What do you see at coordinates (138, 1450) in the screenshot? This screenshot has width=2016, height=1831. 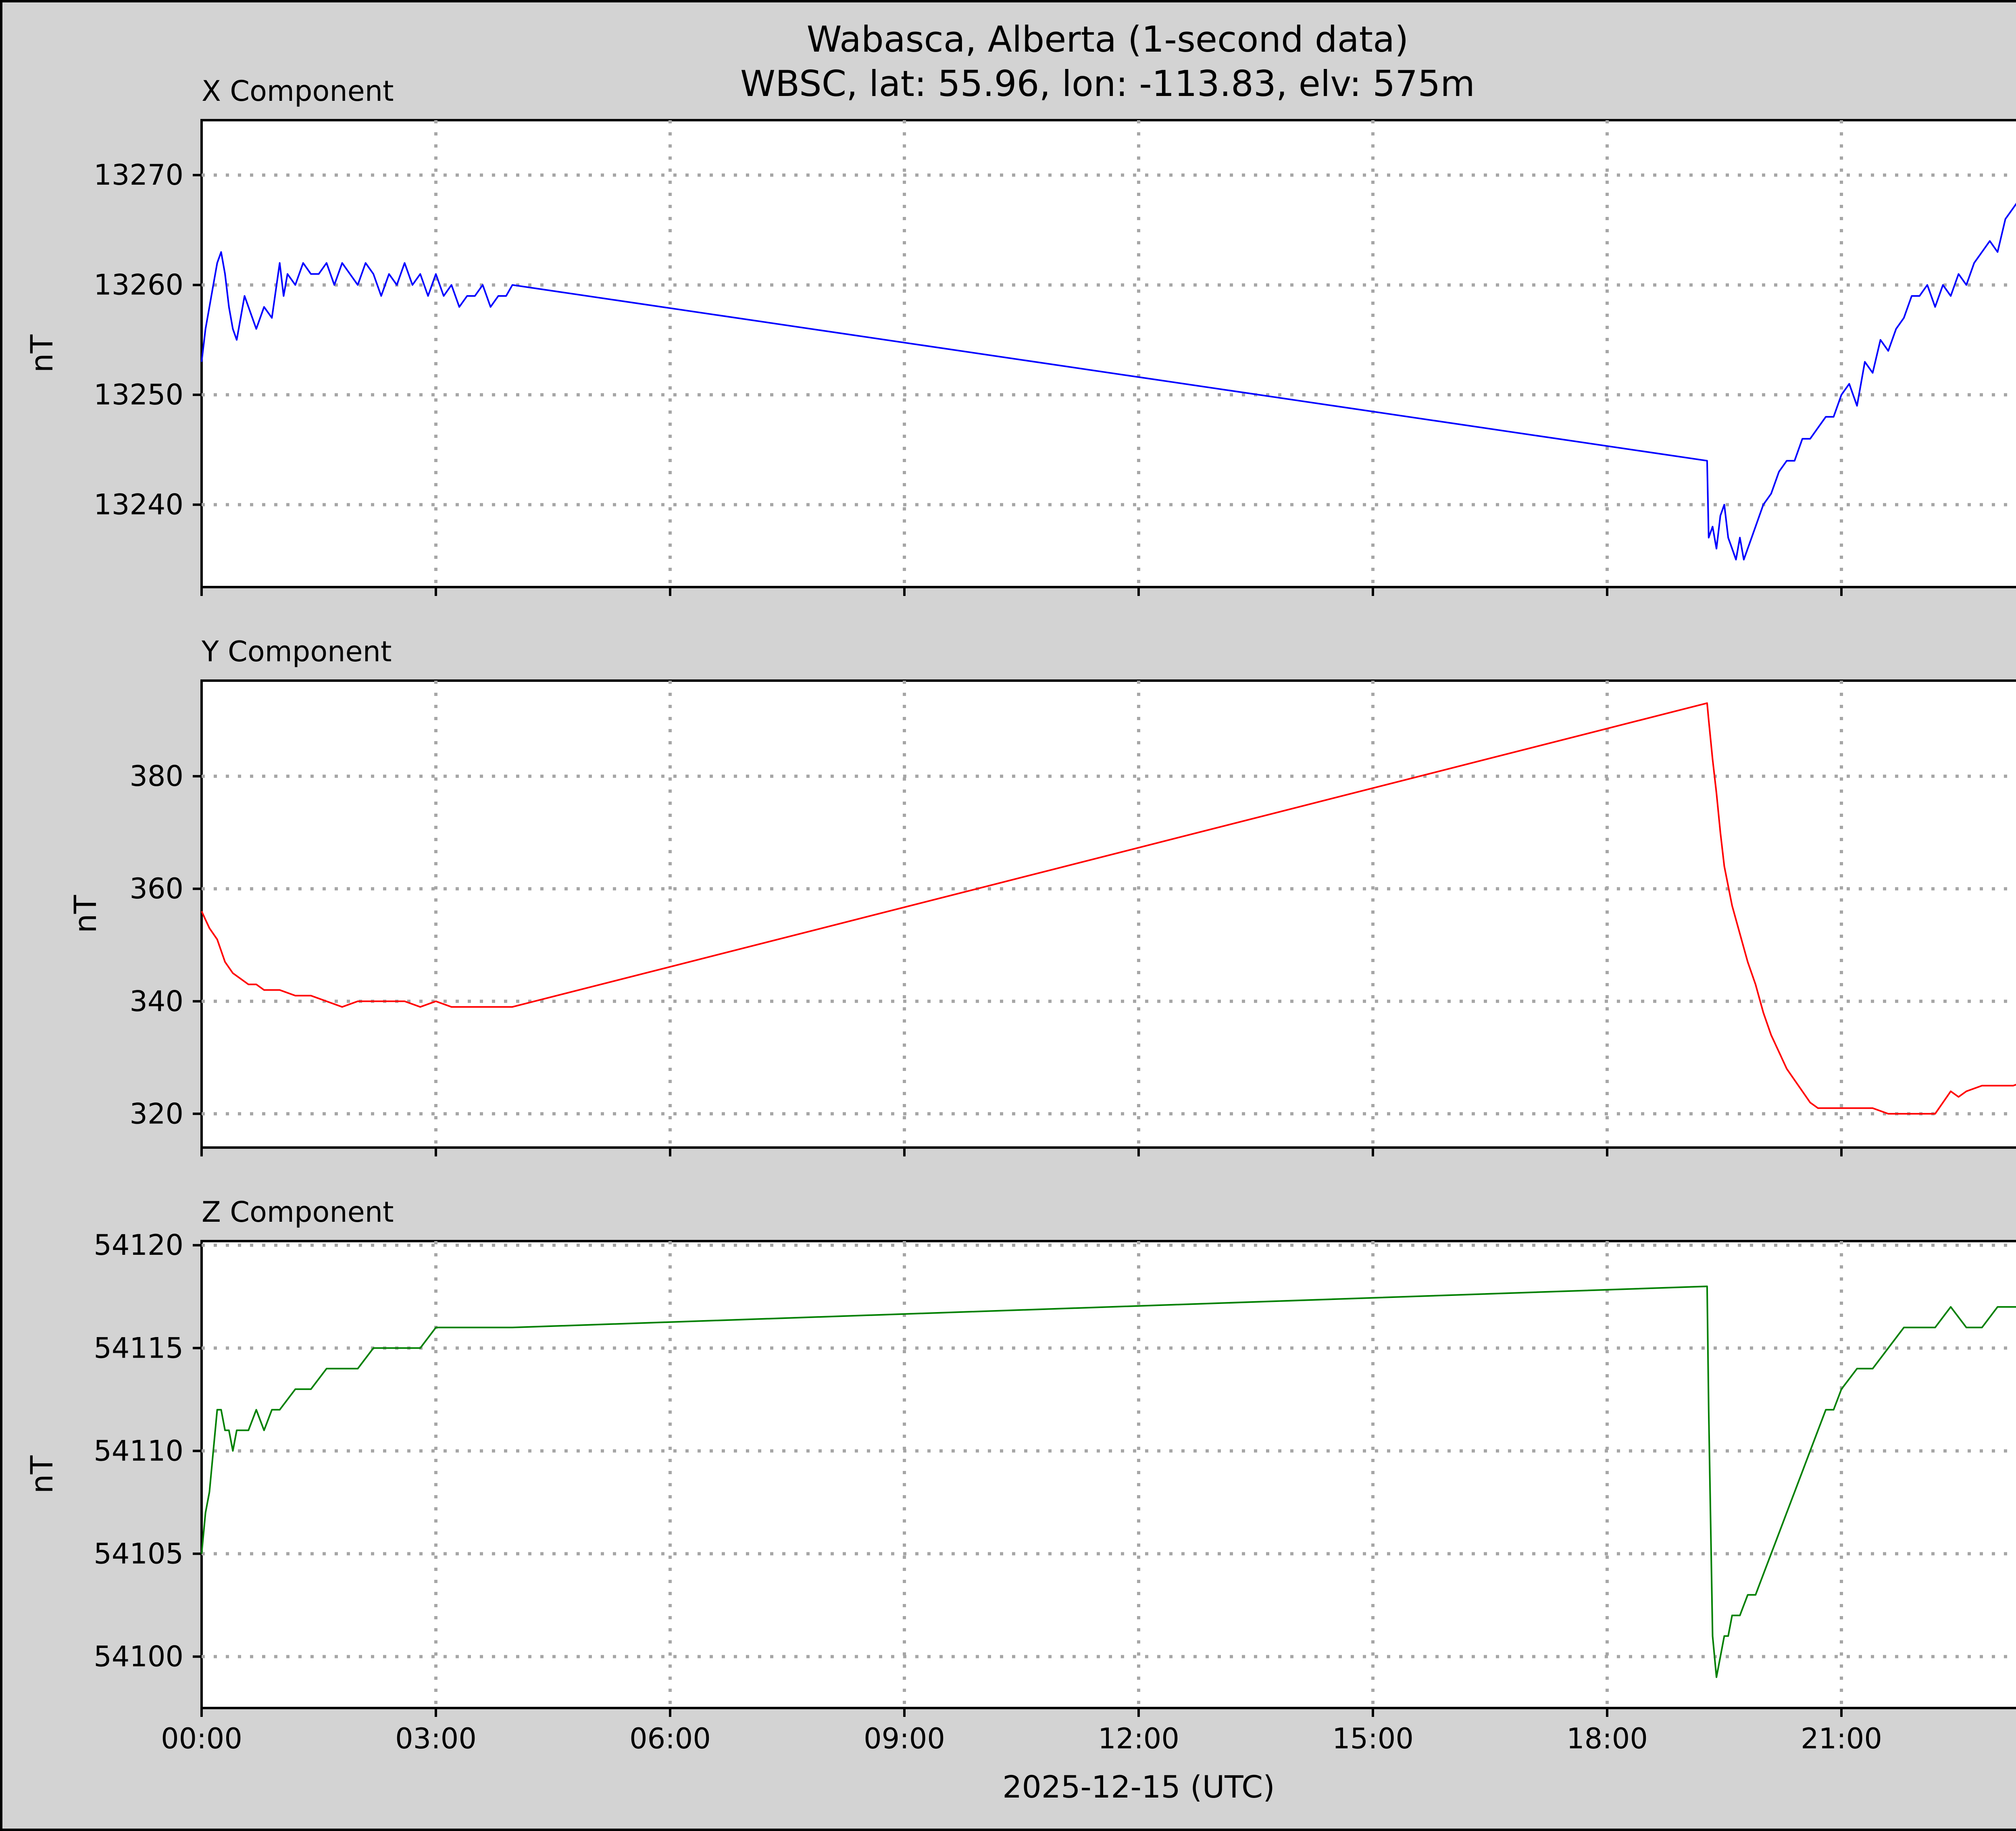 I see `y-tick-label: 54110` at bounding box center [138, 1450].